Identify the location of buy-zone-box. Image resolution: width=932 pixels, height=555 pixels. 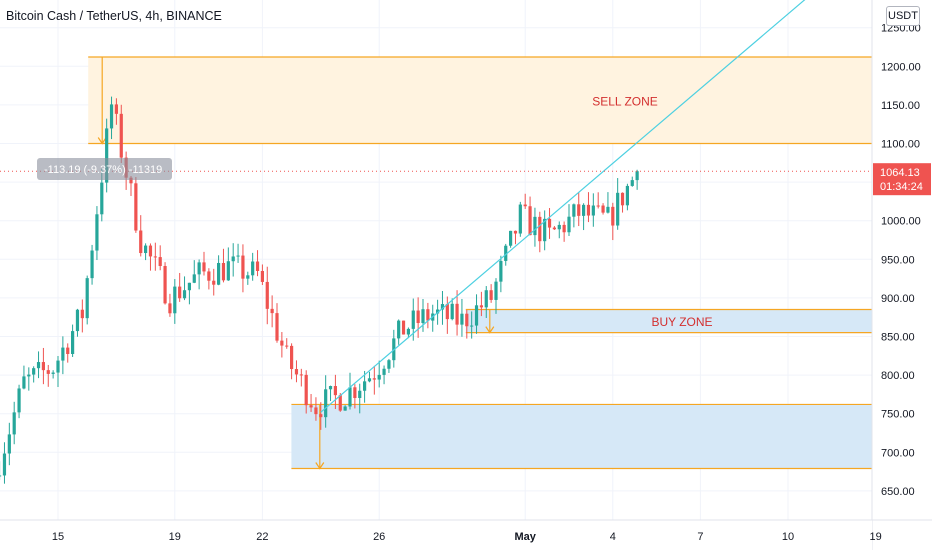
(668, 321).